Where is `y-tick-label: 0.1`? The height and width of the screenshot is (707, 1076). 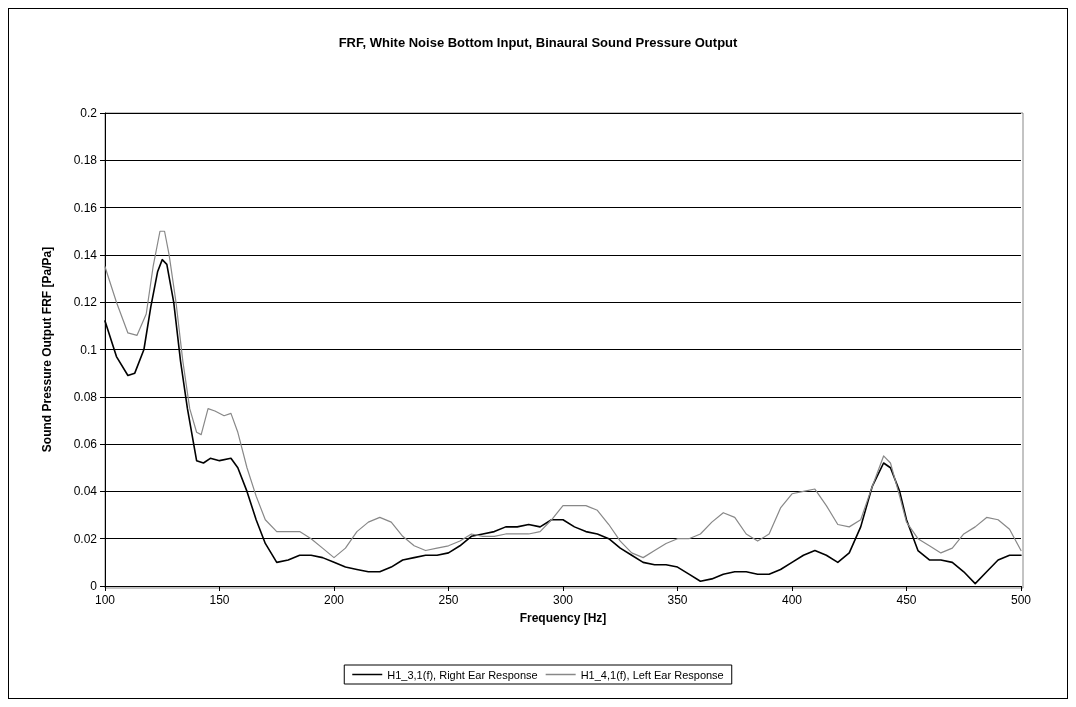
y-tick-label: 0.1 is located at coordinates (89, 349).